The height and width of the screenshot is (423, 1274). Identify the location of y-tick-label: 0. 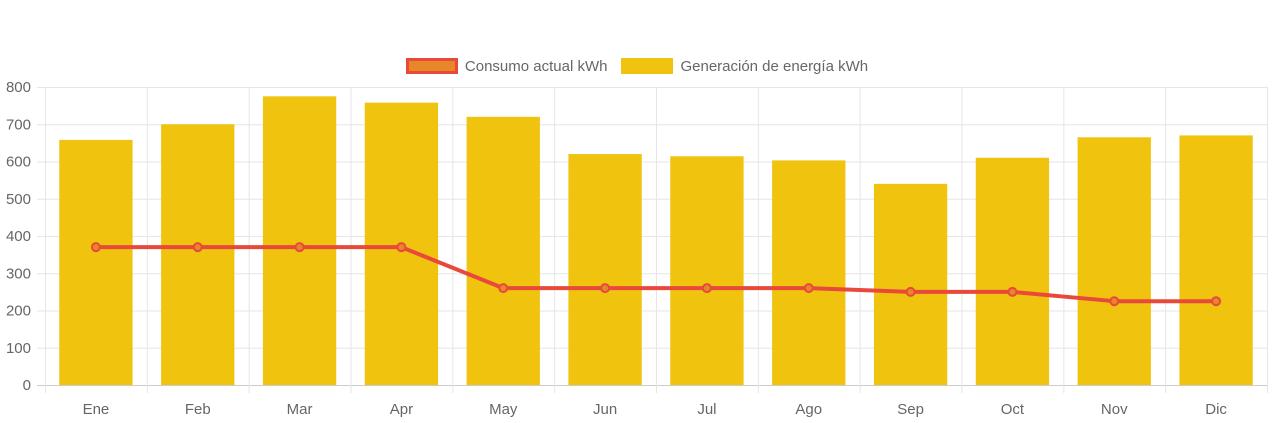
(27, 385).